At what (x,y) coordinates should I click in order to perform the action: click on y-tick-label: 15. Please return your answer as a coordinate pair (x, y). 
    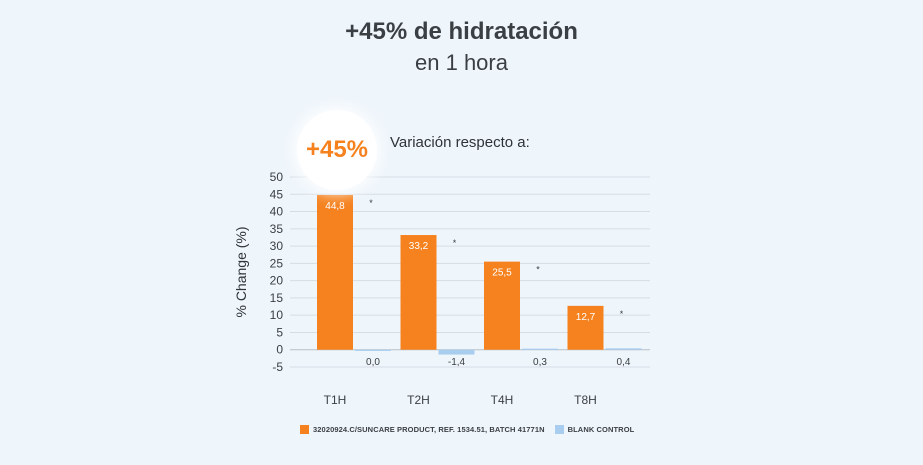
    Looking at the image, I should click on (277, 298).